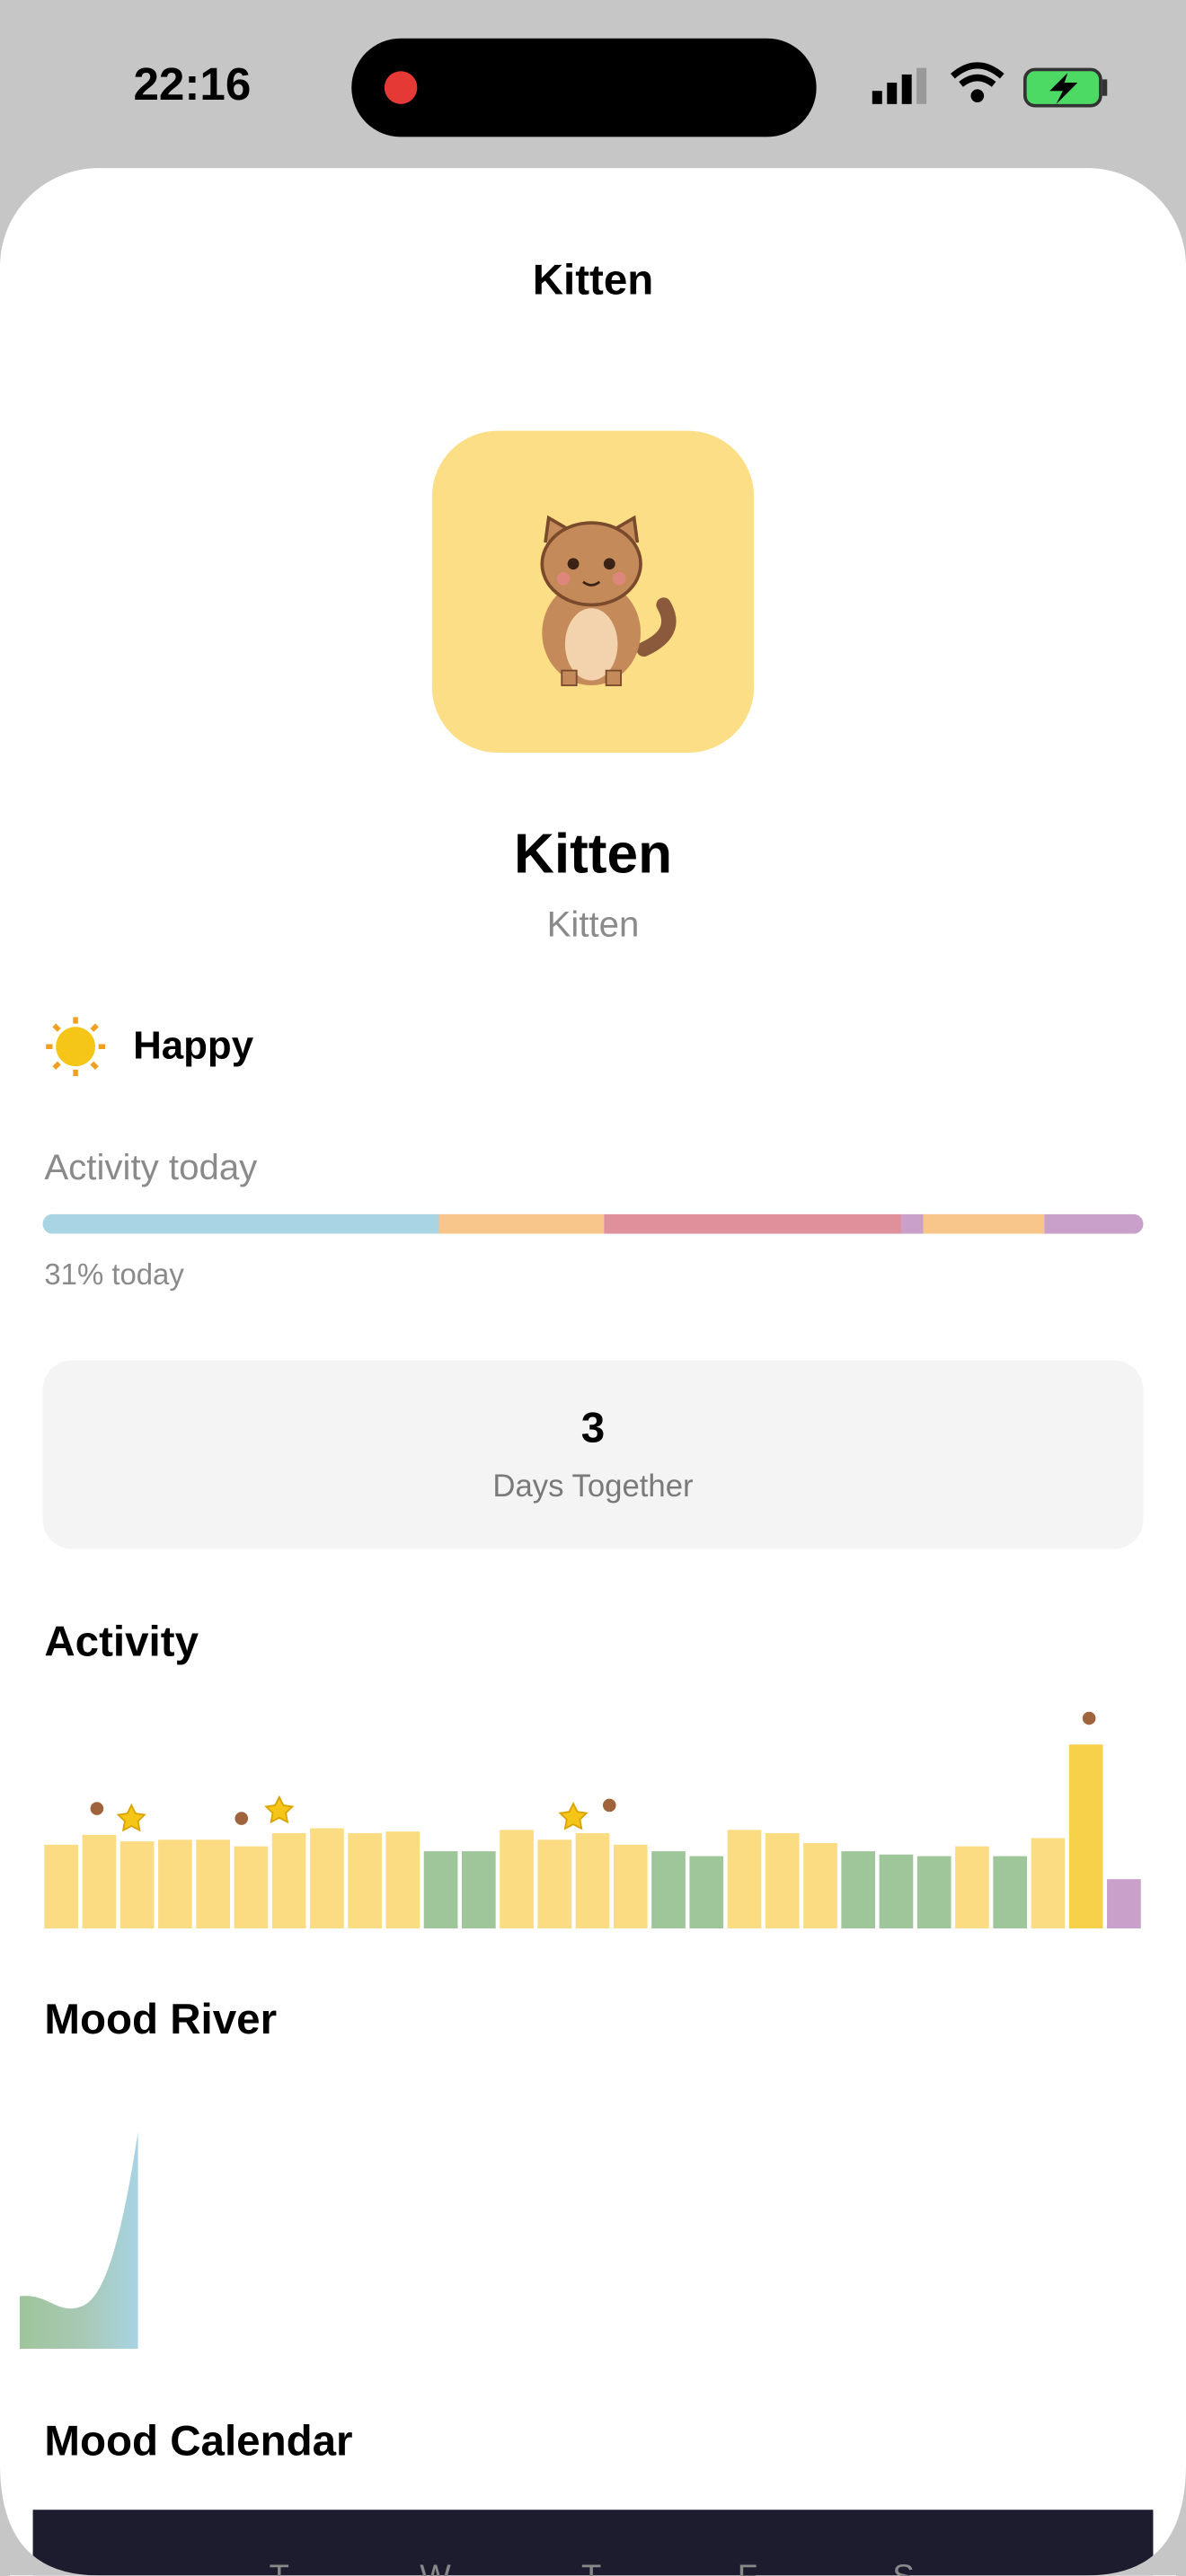  Describe the element at coordinates (593, 924) in the screenshot. I see `pet-species: Kitten` at that location.